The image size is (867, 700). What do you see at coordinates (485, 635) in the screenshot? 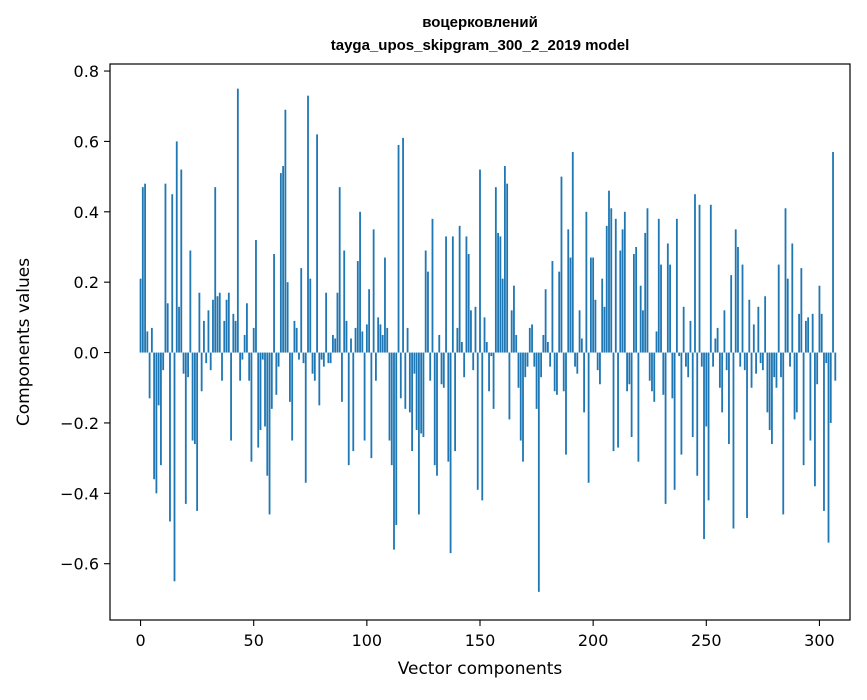
I see `x-axis-ticks: 0 50 100 150 200 250 300` at bounding box center [485, 635].